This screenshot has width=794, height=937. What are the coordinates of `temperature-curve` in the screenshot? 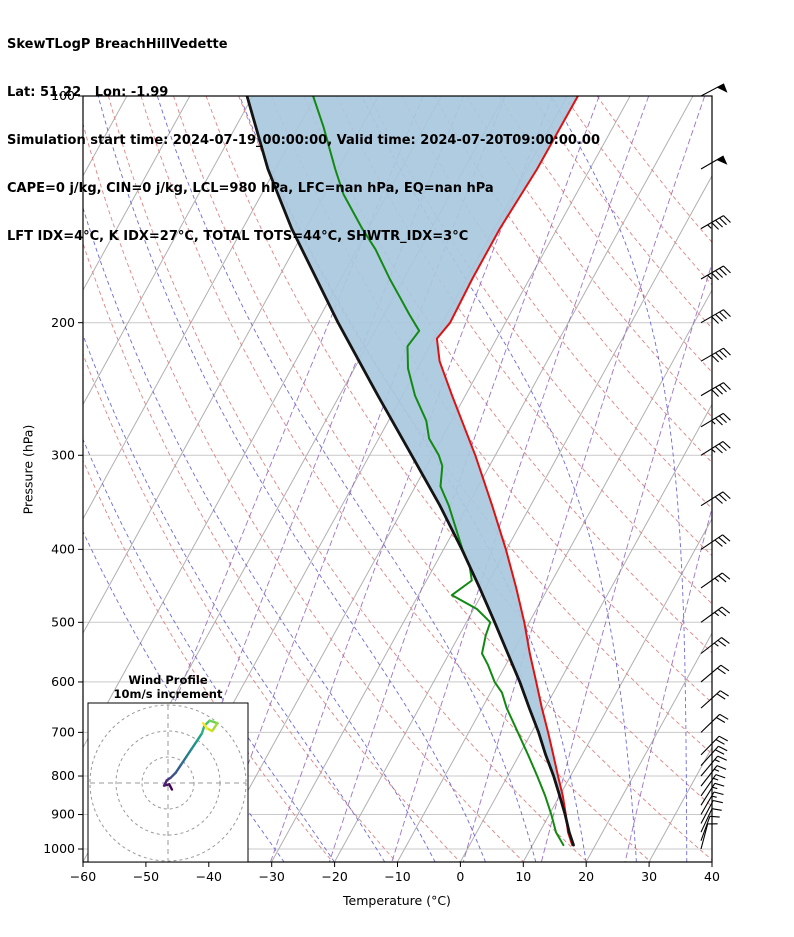 It's located at (507, 471).